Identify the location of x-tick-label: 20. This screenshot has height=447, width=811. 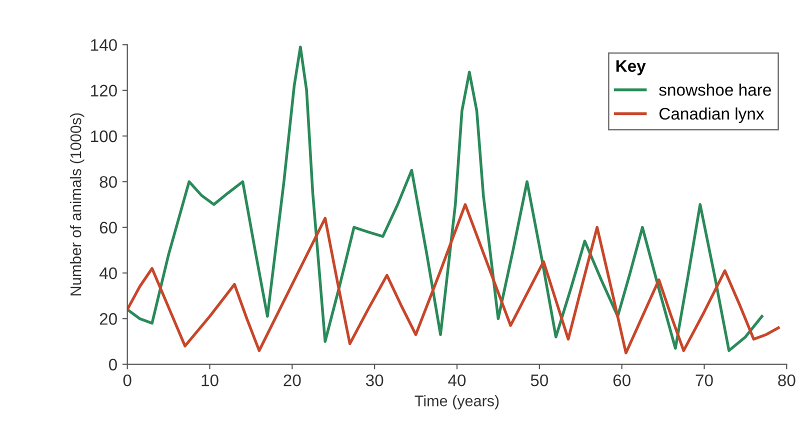
(292, 380).